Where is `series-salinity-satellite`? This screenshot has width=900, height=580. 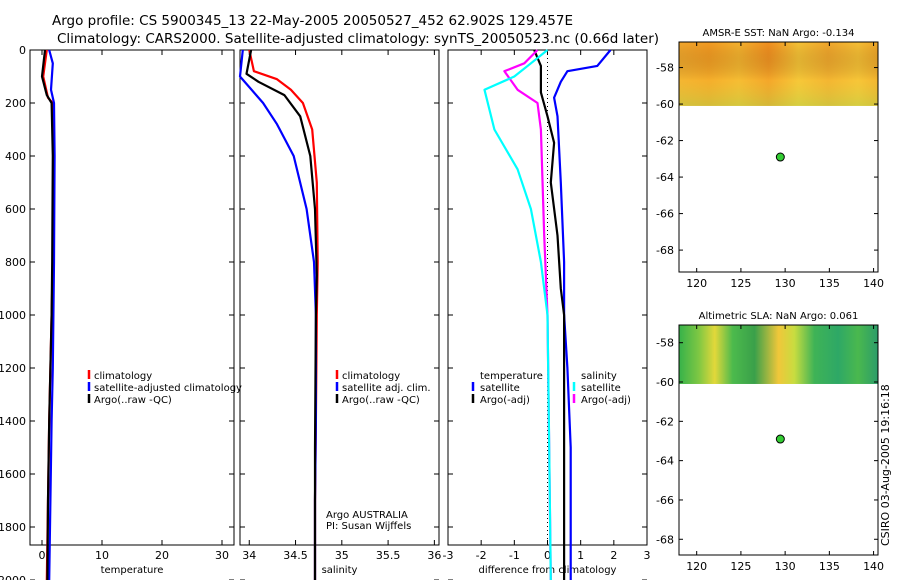 series-salinity-satellite is located at coordinates (517, 314).